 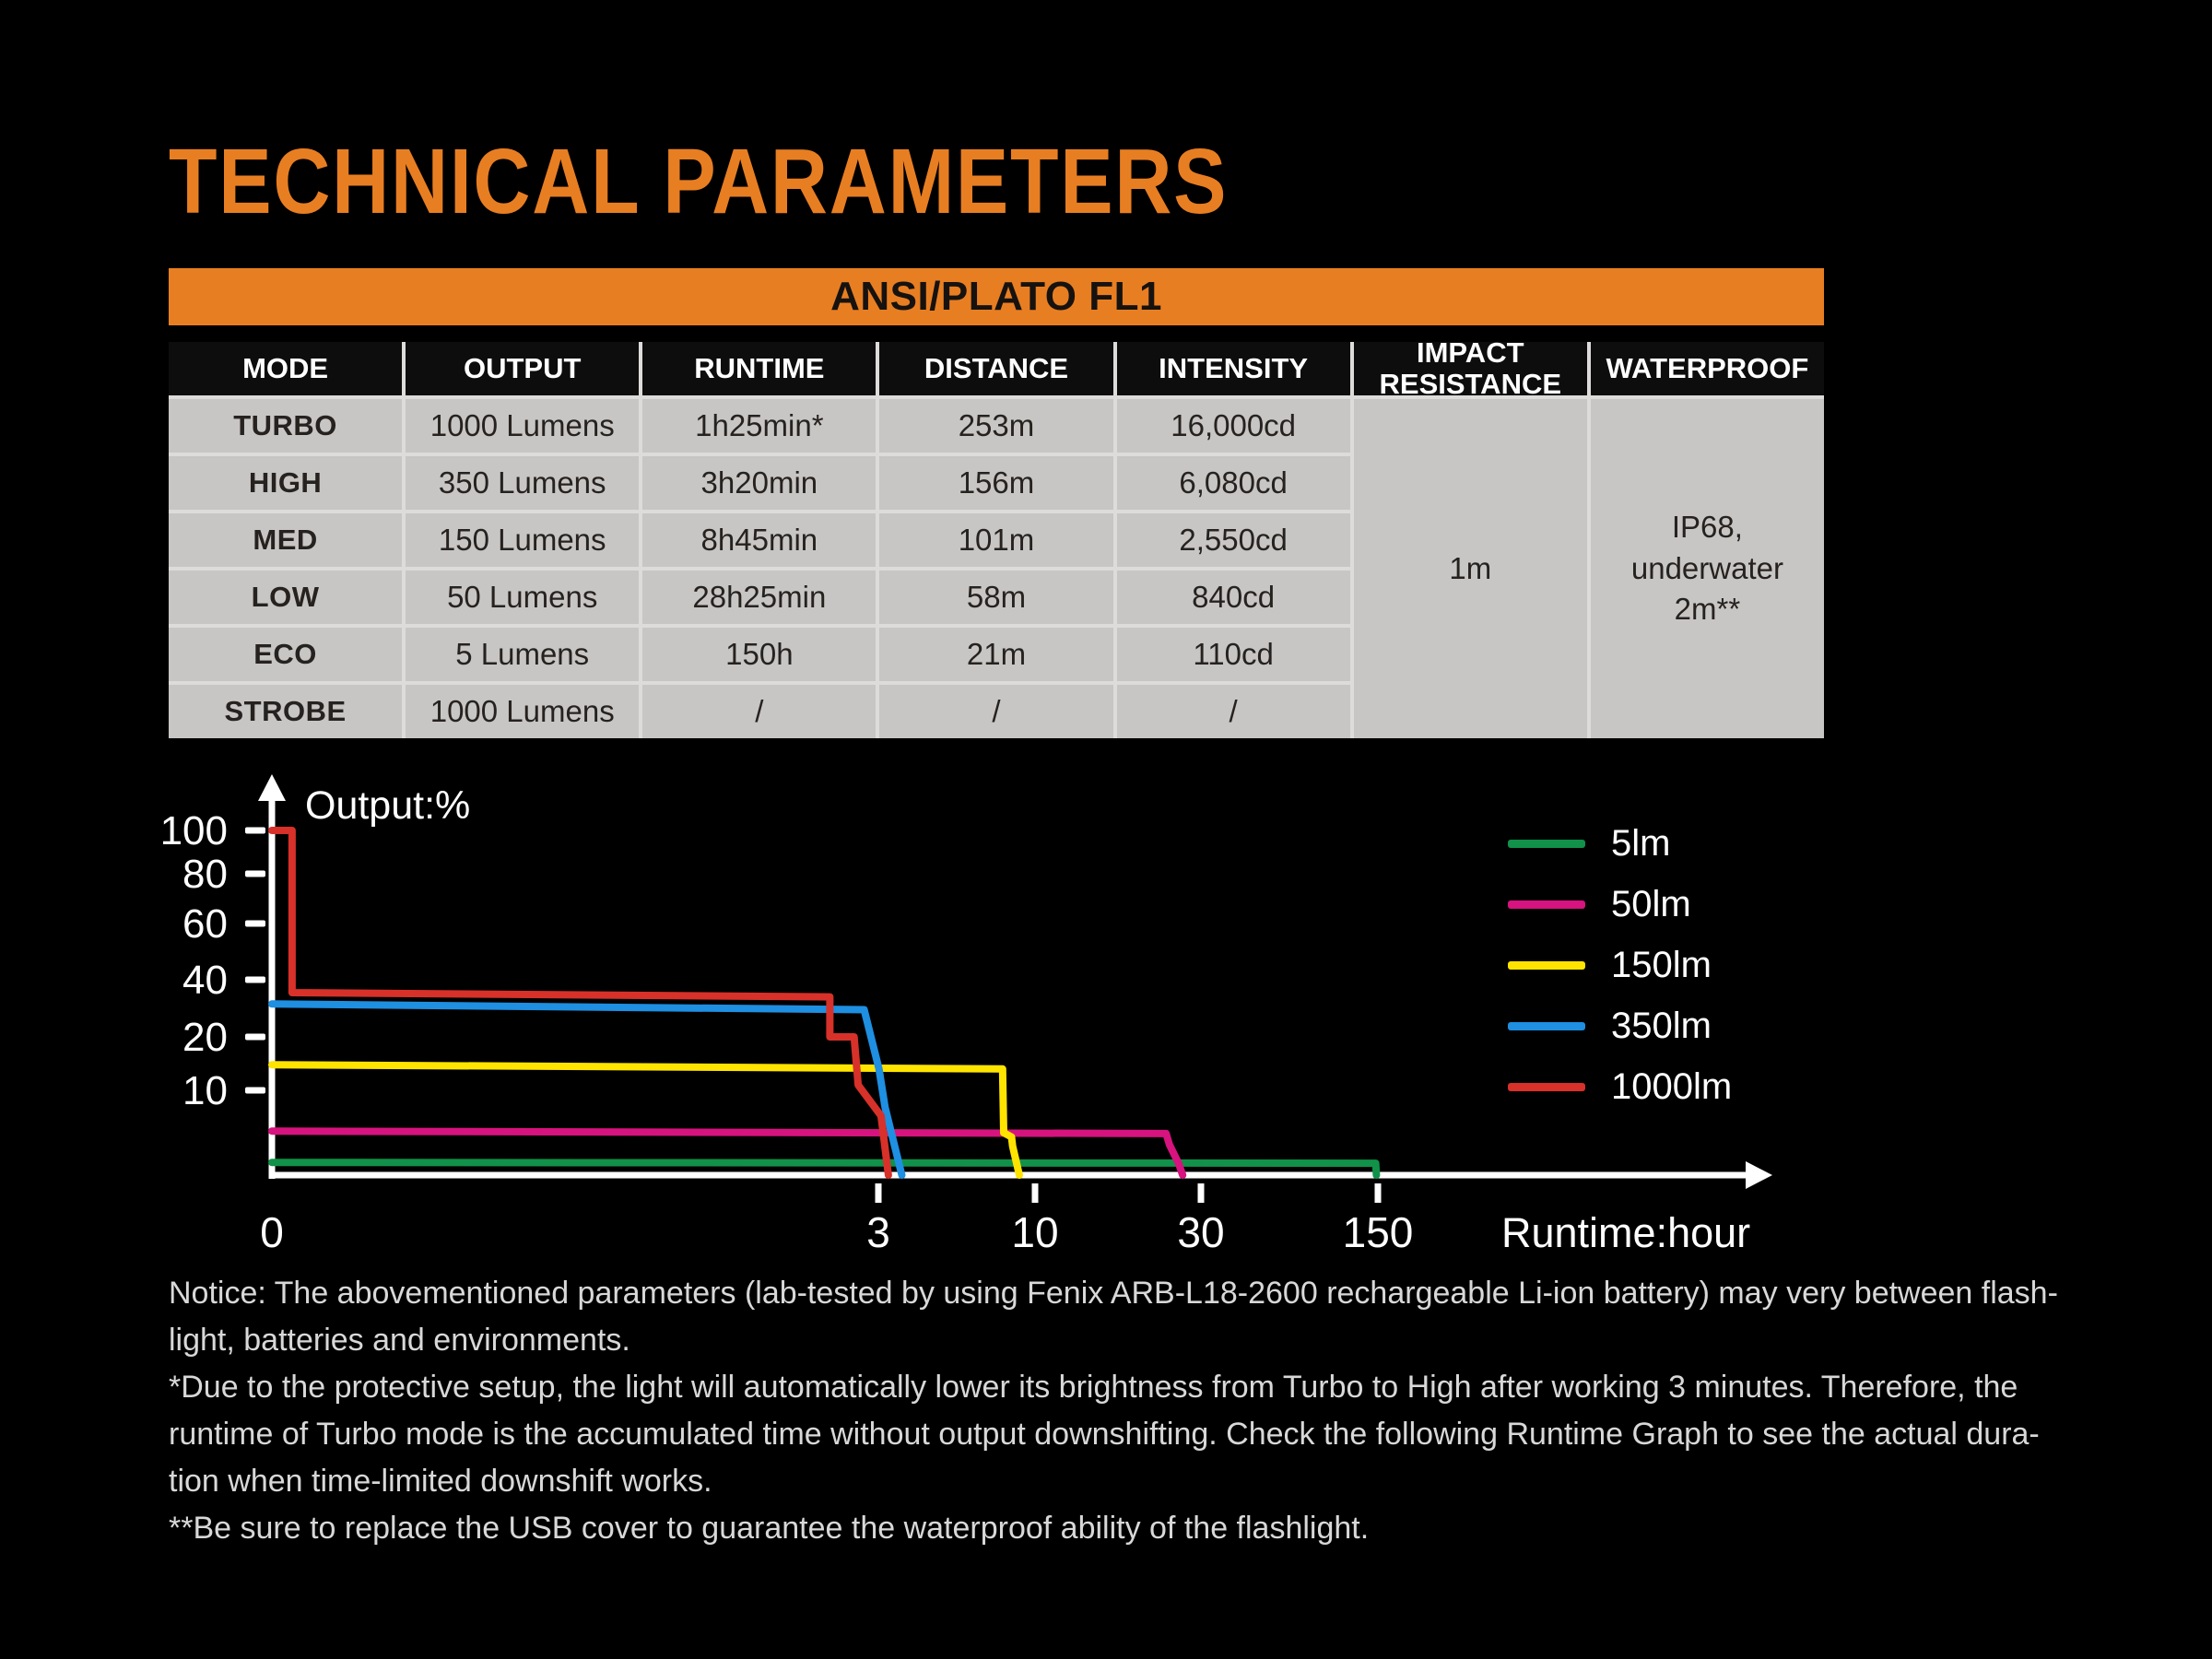 I want to click on legend-swatch-1000lm, so click(x=1546, y=1086).